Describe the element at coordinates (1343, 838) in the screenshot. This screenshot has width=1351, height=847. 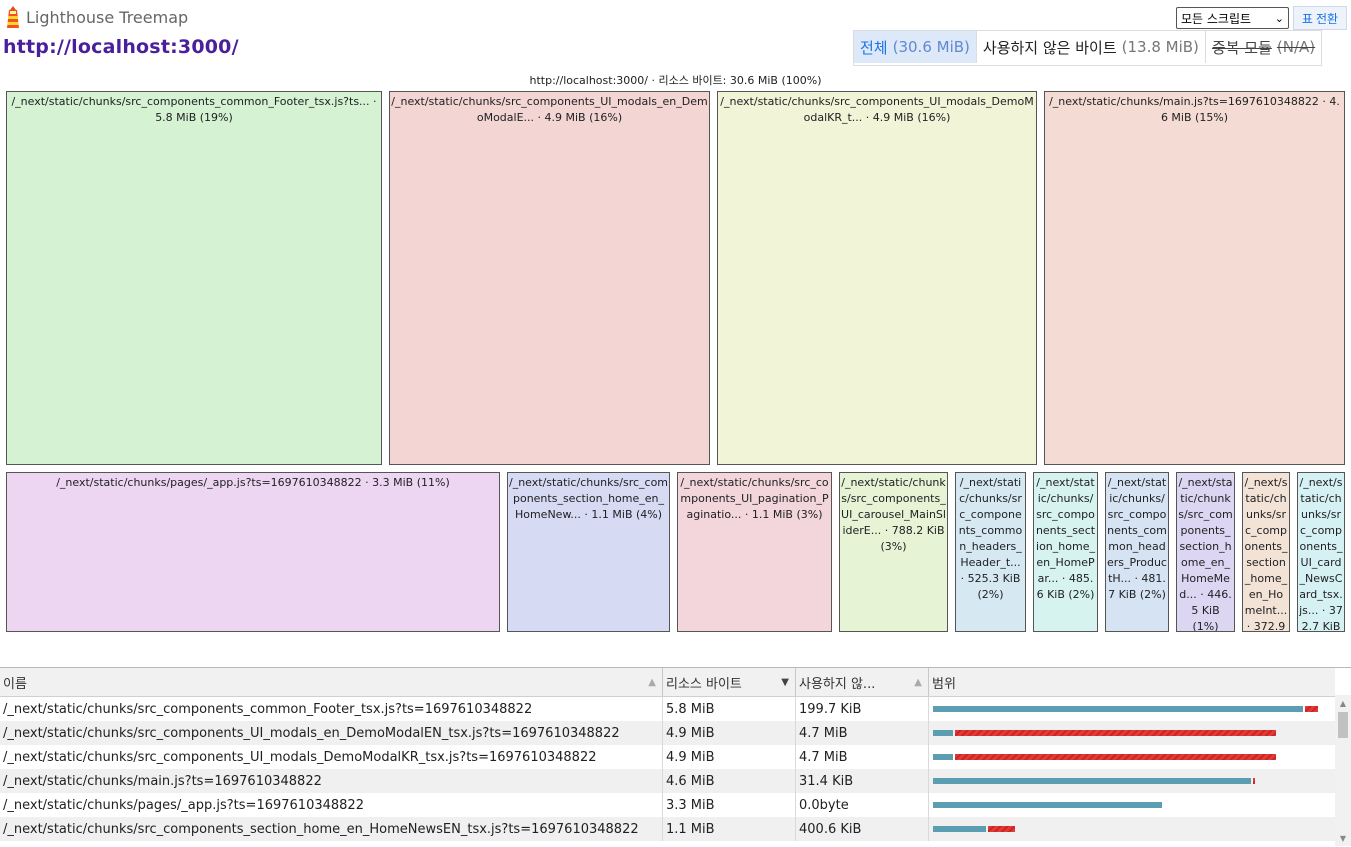
I see `scroll-down-icon: ▼` at that location.